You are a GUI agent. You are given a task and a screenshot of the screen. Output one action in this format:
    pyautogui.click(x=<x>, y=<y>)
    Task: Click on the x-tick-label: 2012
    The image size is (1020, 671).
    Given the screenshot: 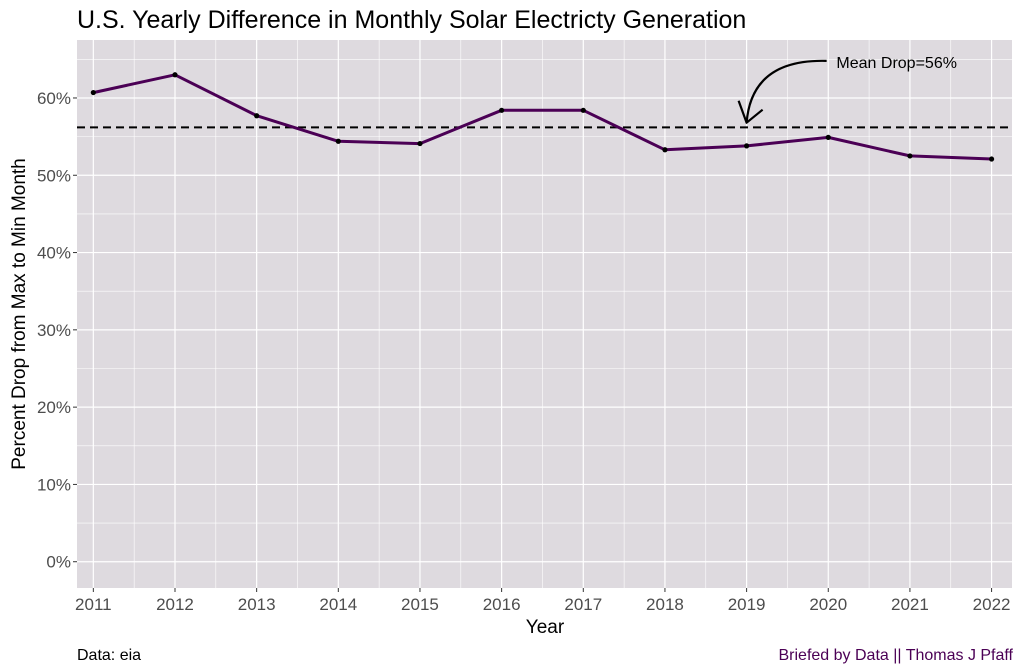 What is the action you would take?
    pyautogui.click(x=175, y=604)
    